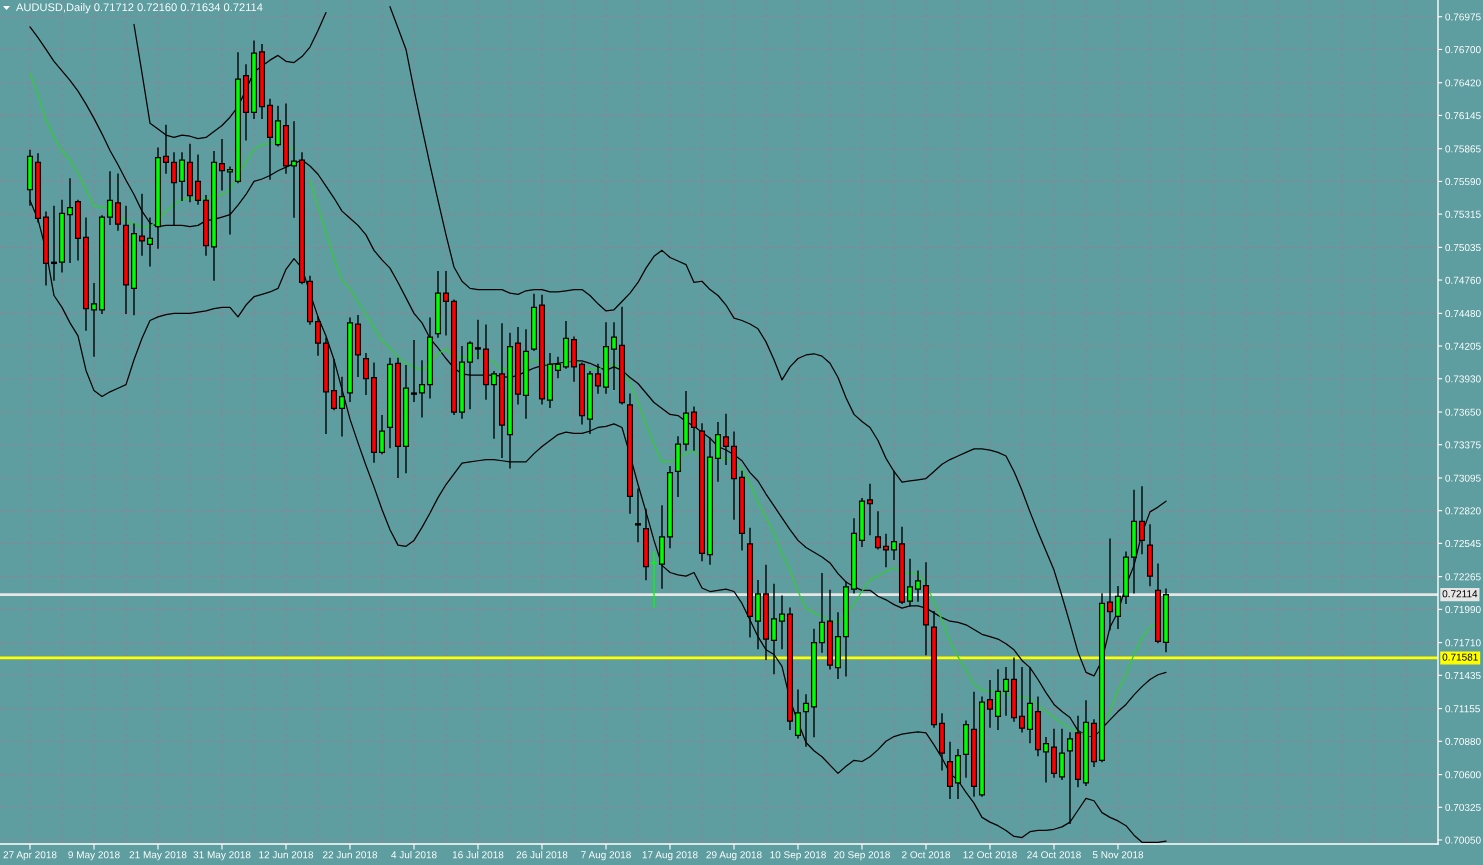 The width and height of the screenshot is (1483, 865). What do you see at coordinates (1463, 643) in the screenshot?
I see `y-tick-label: 0.71710` at bounding box center [1463, 643].